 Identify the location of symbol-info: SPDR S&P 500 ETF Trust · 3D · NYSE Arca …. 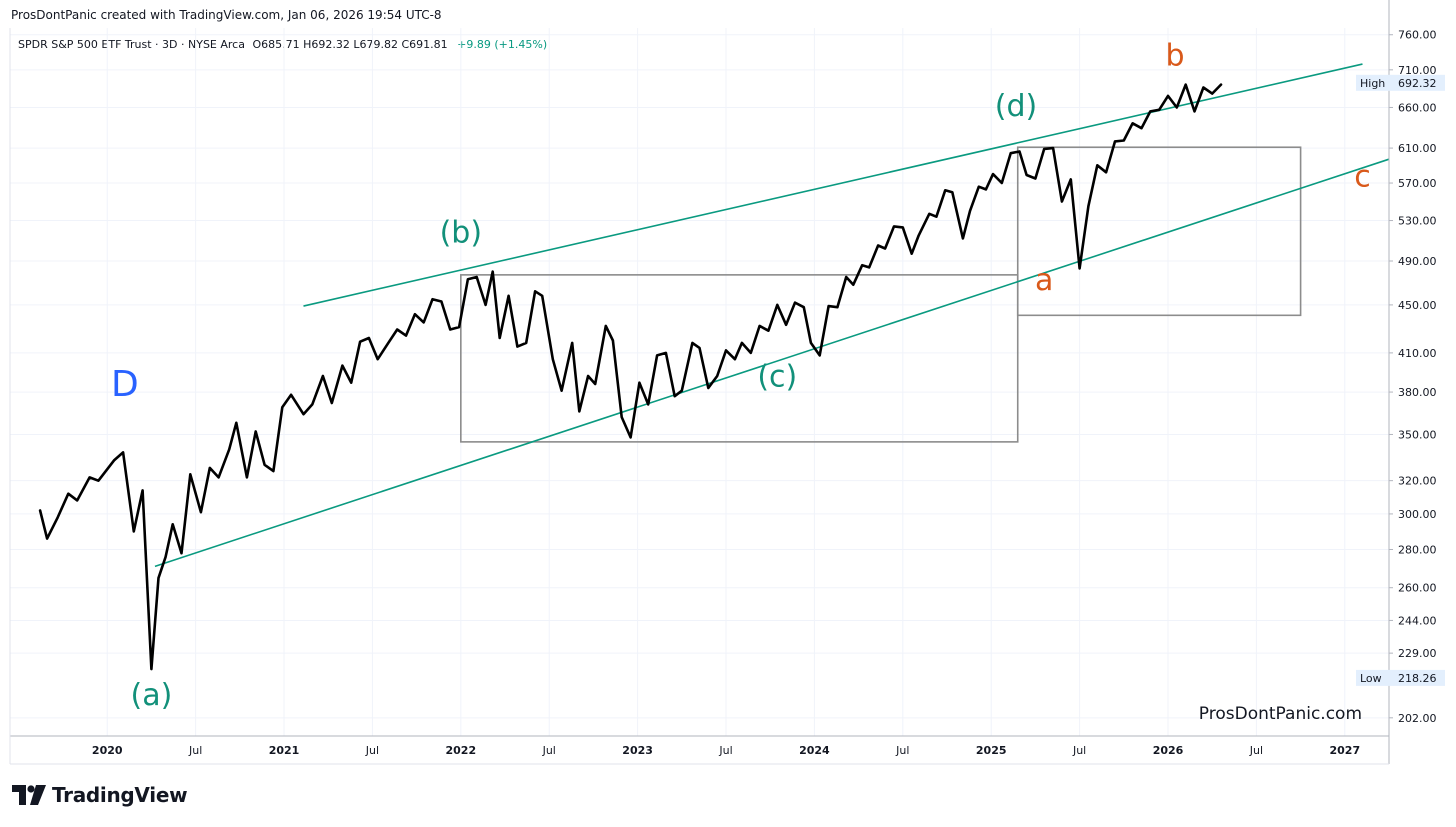
(282, 44).